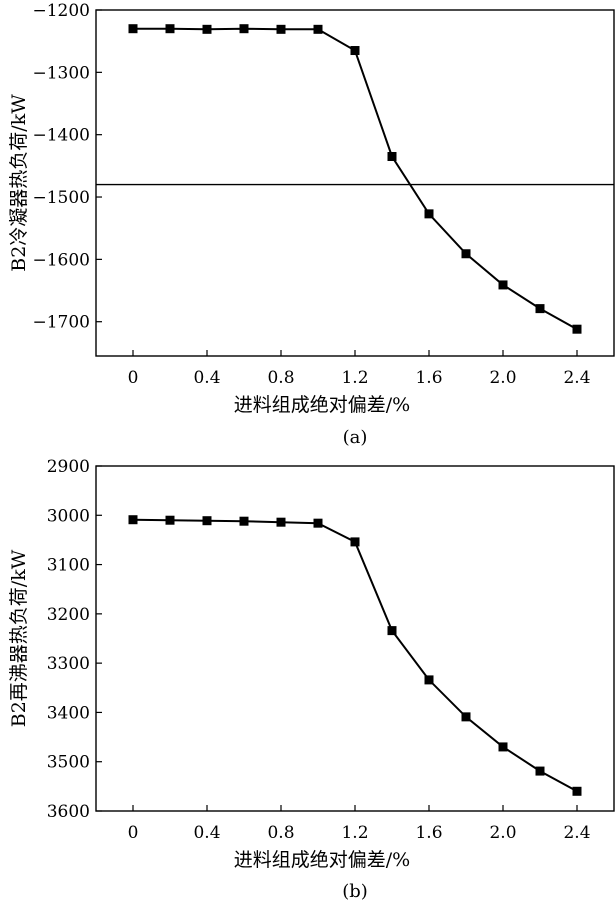 The height and width of the screenshot is (912, 616). Describe the element at coordinates (61, 323) in the screenshot. I see `y-tick-label: −1700` at that location.